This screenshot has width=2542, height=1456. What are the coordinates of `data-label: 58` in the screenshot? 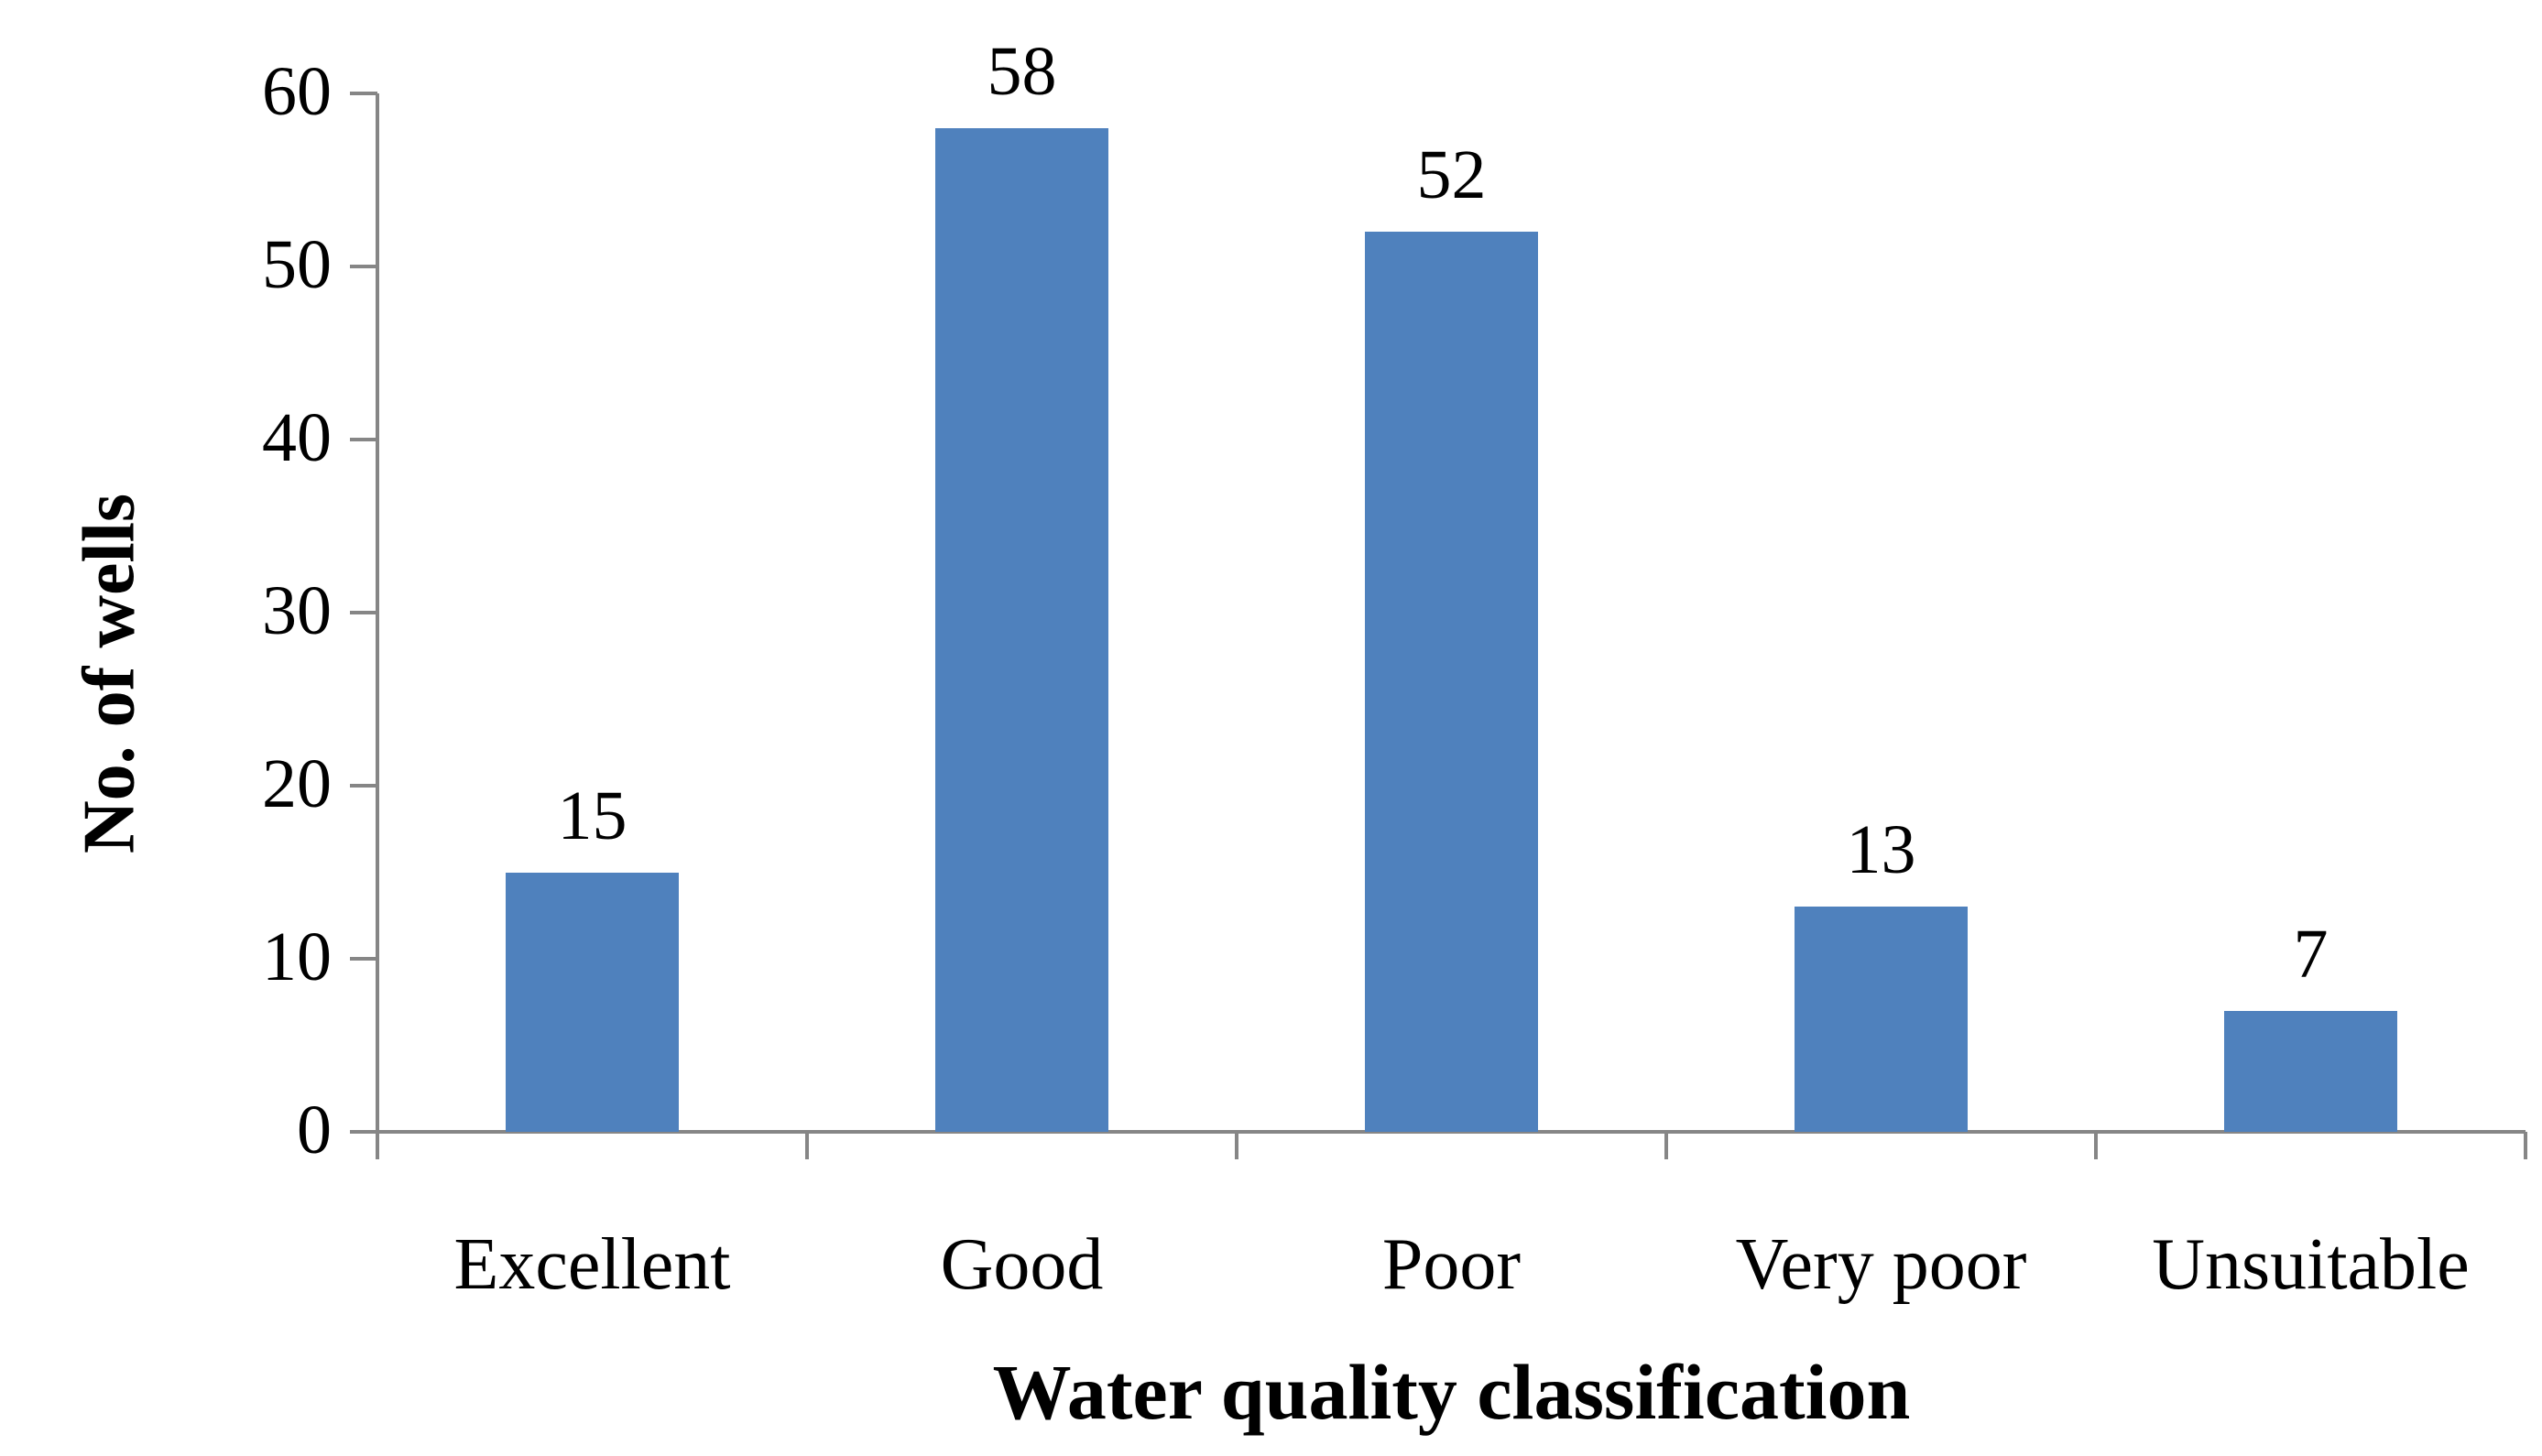 It's located at (1022, 71).